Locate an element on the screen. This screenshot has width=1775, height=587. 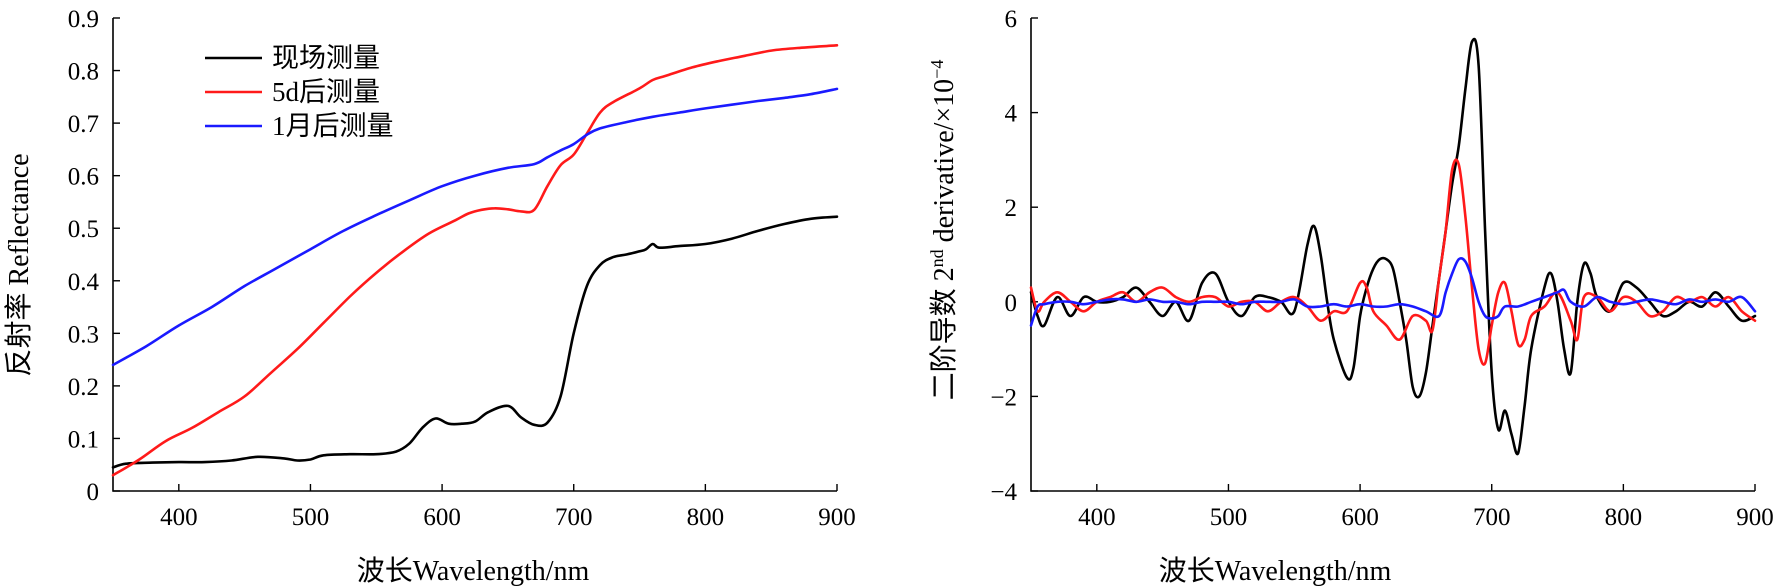
ylabel-exponent: −4 is located at coordinates (937, 69).